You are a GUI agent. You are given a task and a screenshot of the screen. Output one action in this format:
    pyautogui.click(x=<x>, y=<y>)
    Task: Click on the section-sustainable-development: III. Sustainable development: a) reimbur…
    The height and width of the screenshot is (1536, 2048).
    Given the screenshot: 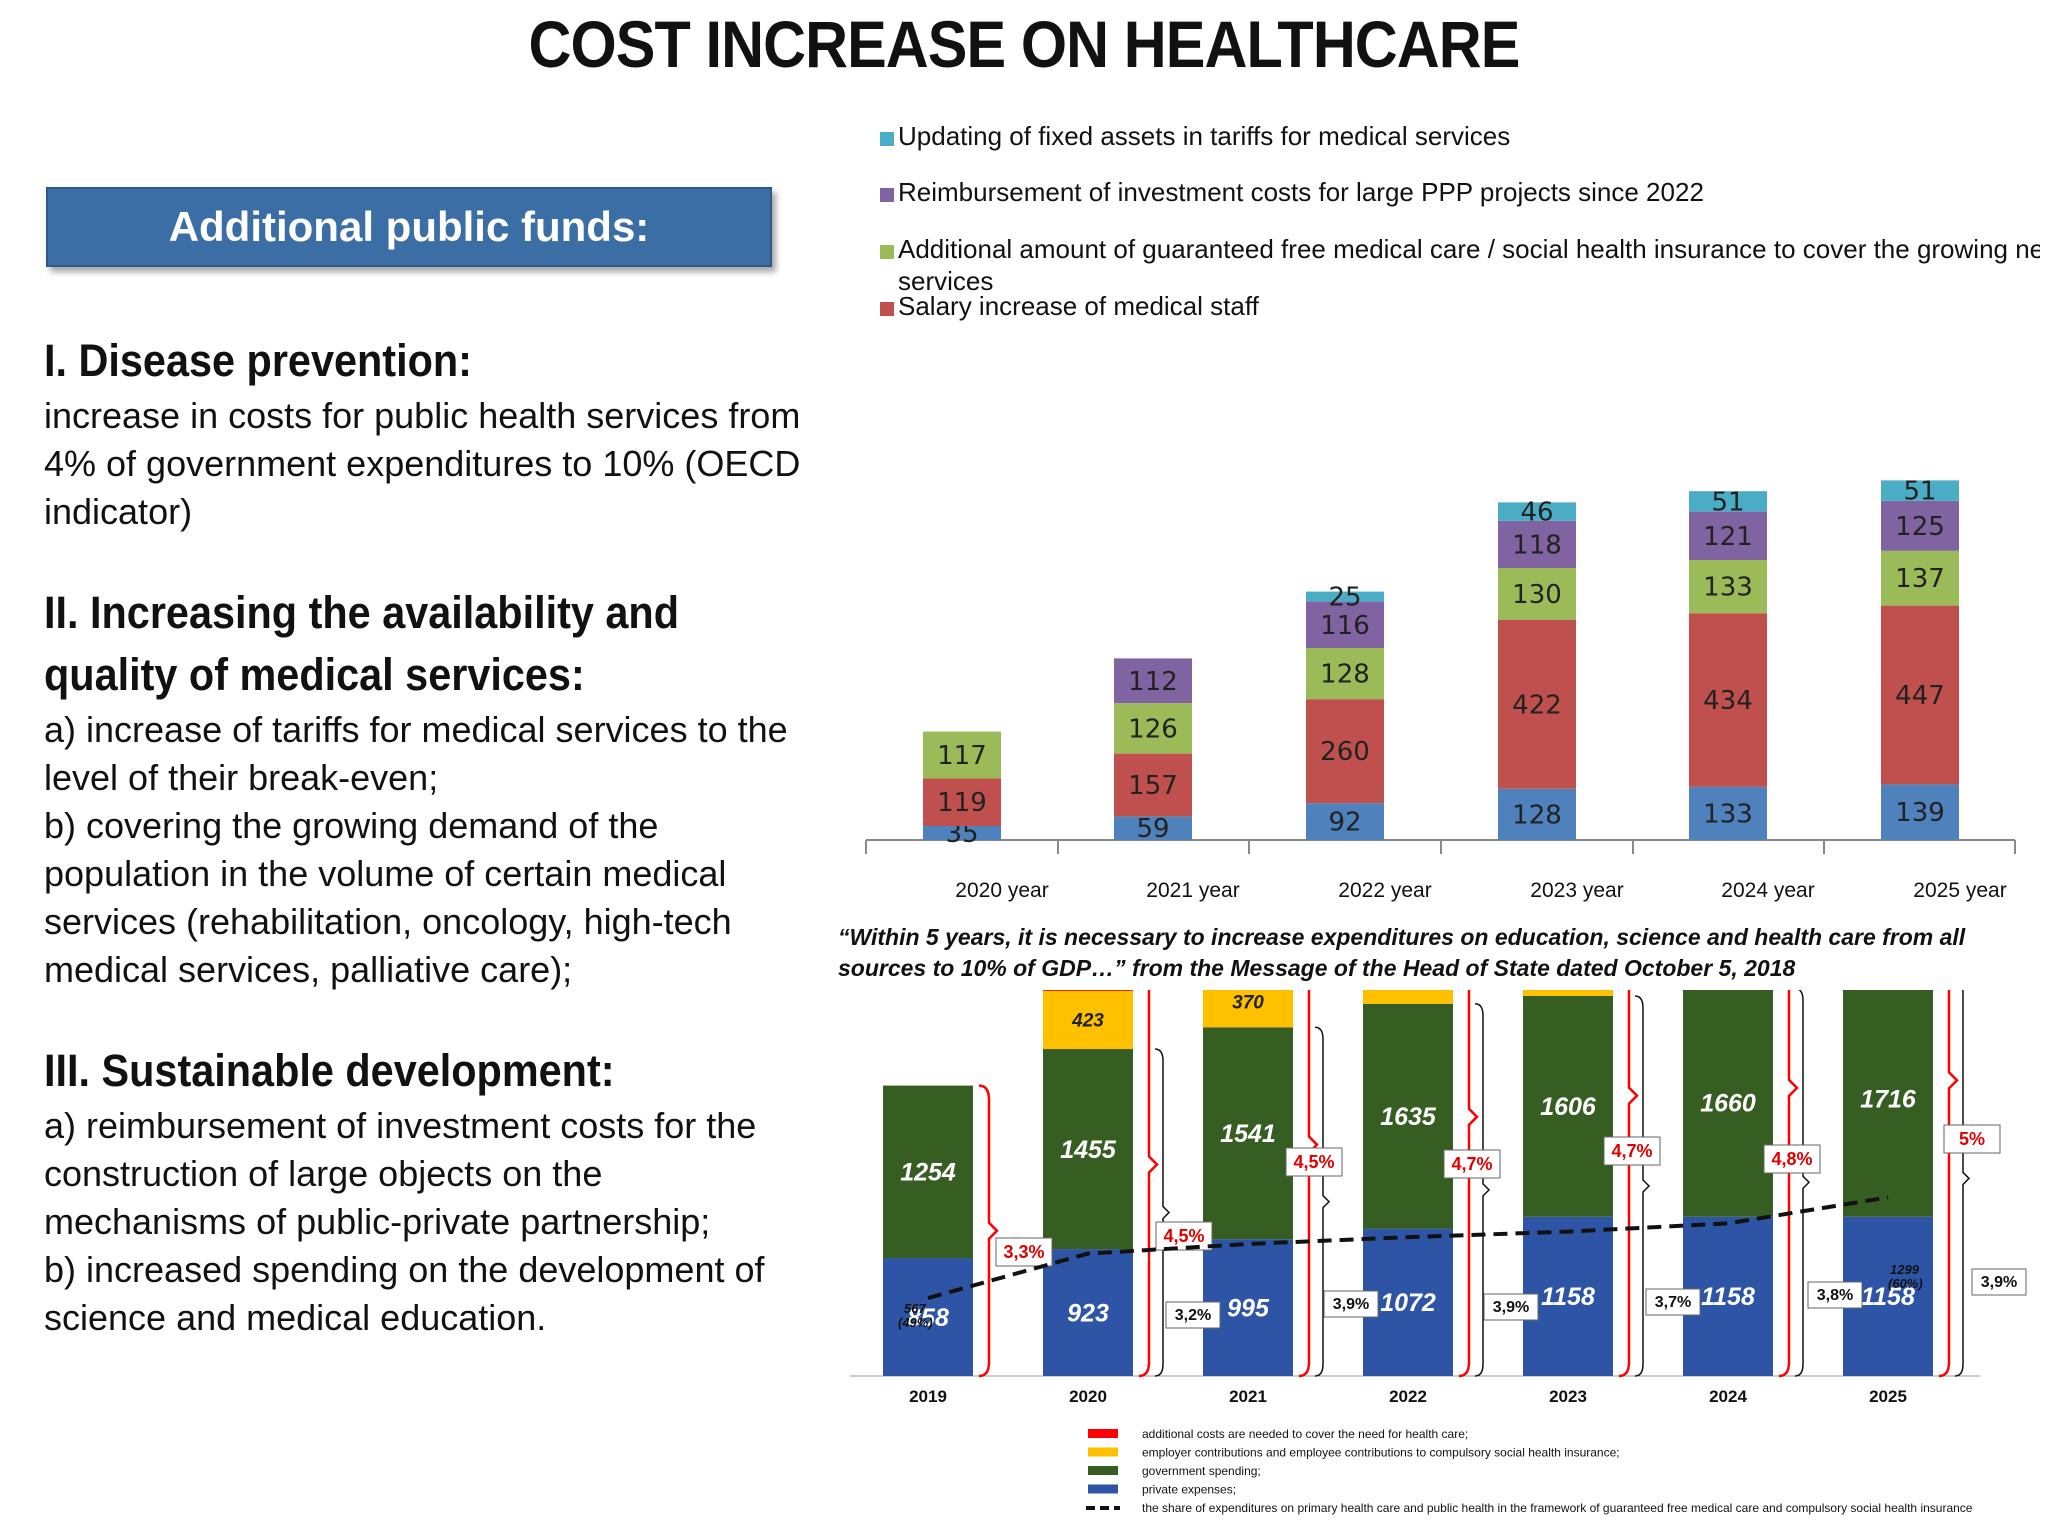 What is the action you would take?
    pyautogui.click(x=424, y=1191)
    